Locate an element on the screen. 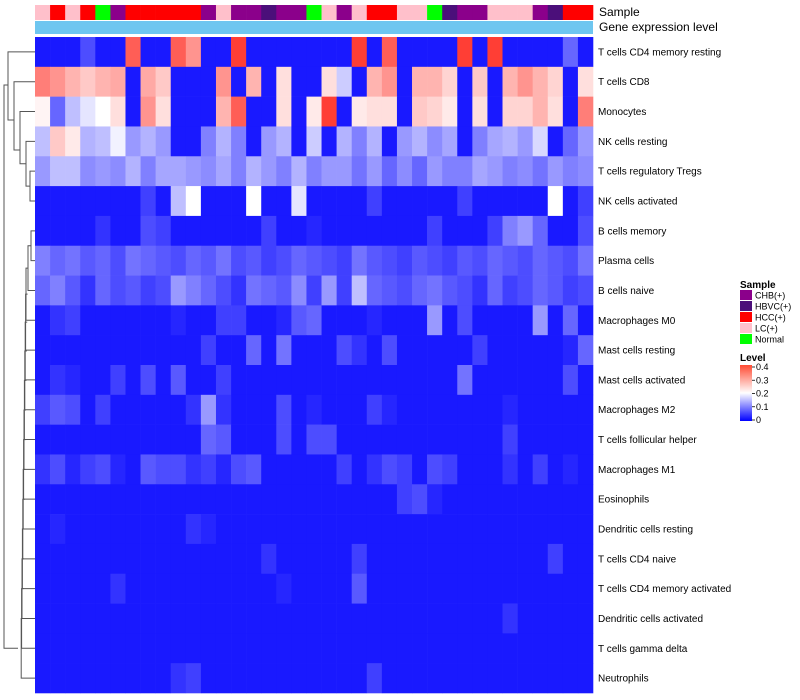 The image size is (800, 700). gene-expression-level-bar is located at coordinates (314, 27).